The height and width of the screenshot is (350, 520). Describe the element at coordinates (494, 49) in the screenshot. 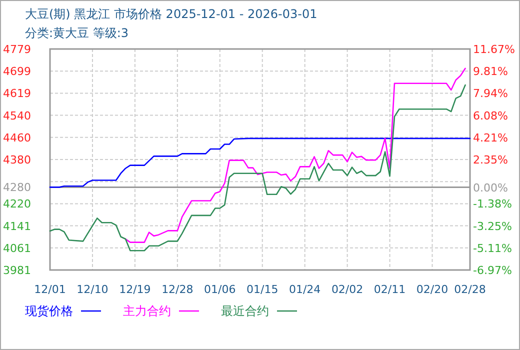

I see `y2-tick-label: 11.67%` at that location.